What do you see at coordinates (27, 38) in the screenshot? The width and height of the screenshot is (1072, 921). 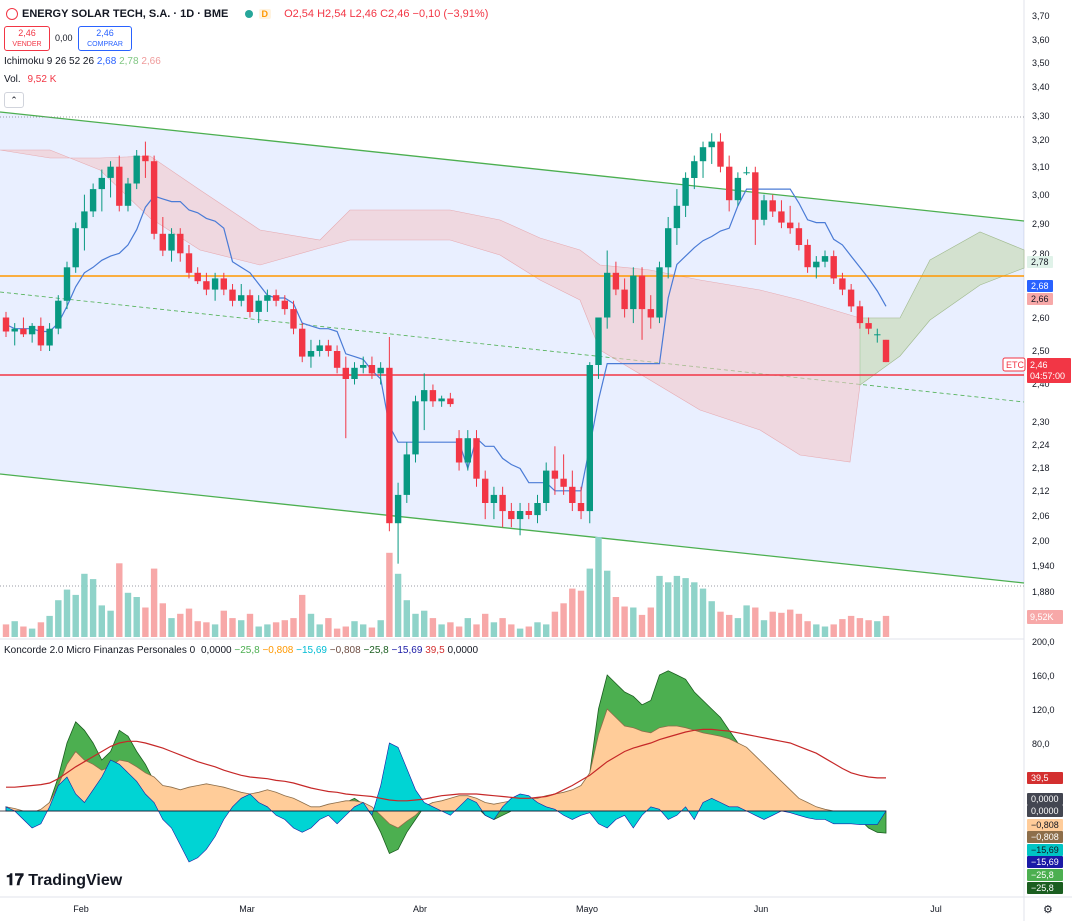 I see `sell-button: 2,46 VENDER` at bounding box center [27, 38].